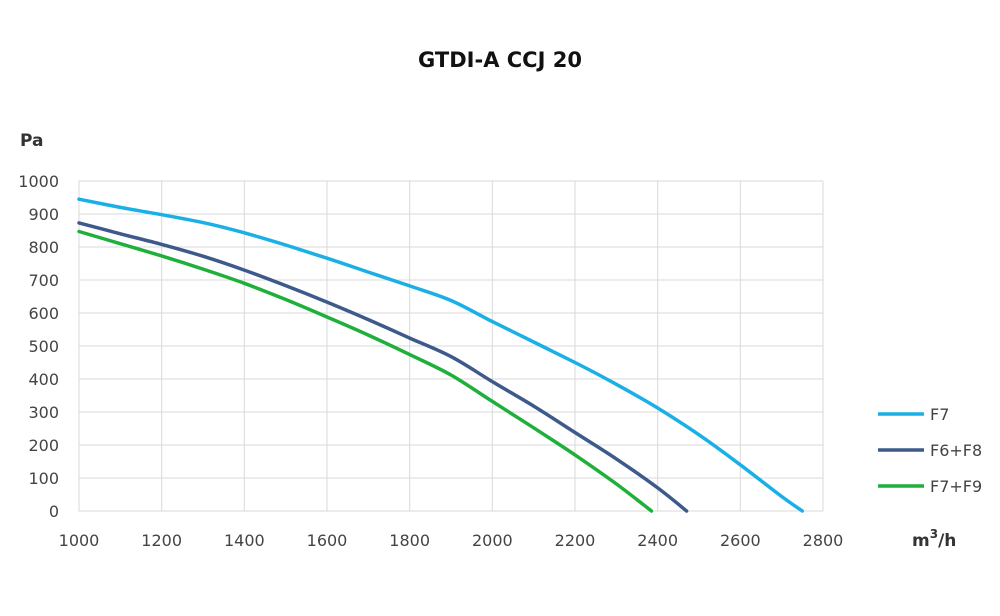  I want to click on legend: F7 F6+F8 F7+F9, so click(930, 450).